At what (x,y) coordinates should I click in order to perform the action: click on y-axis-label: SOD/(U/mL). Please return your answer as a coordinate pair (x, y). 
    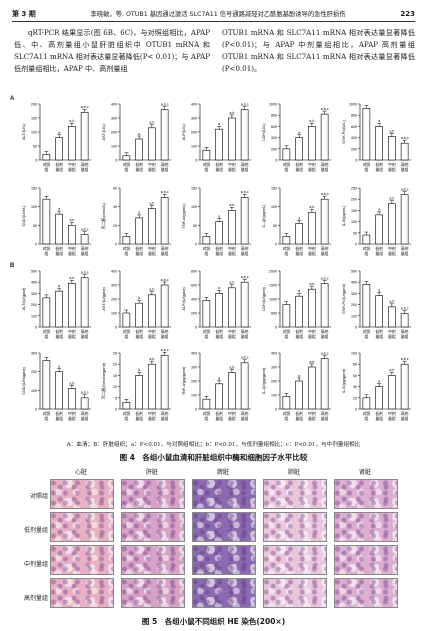
    Looking at the image, I should click on (24, 216).